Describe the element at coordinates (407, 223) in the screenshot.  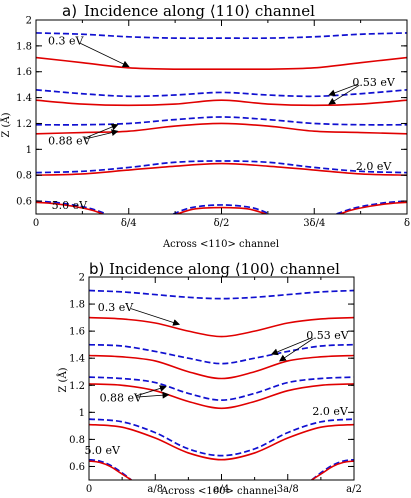
I see `panel-a-x-tick-label: δ` at that location.